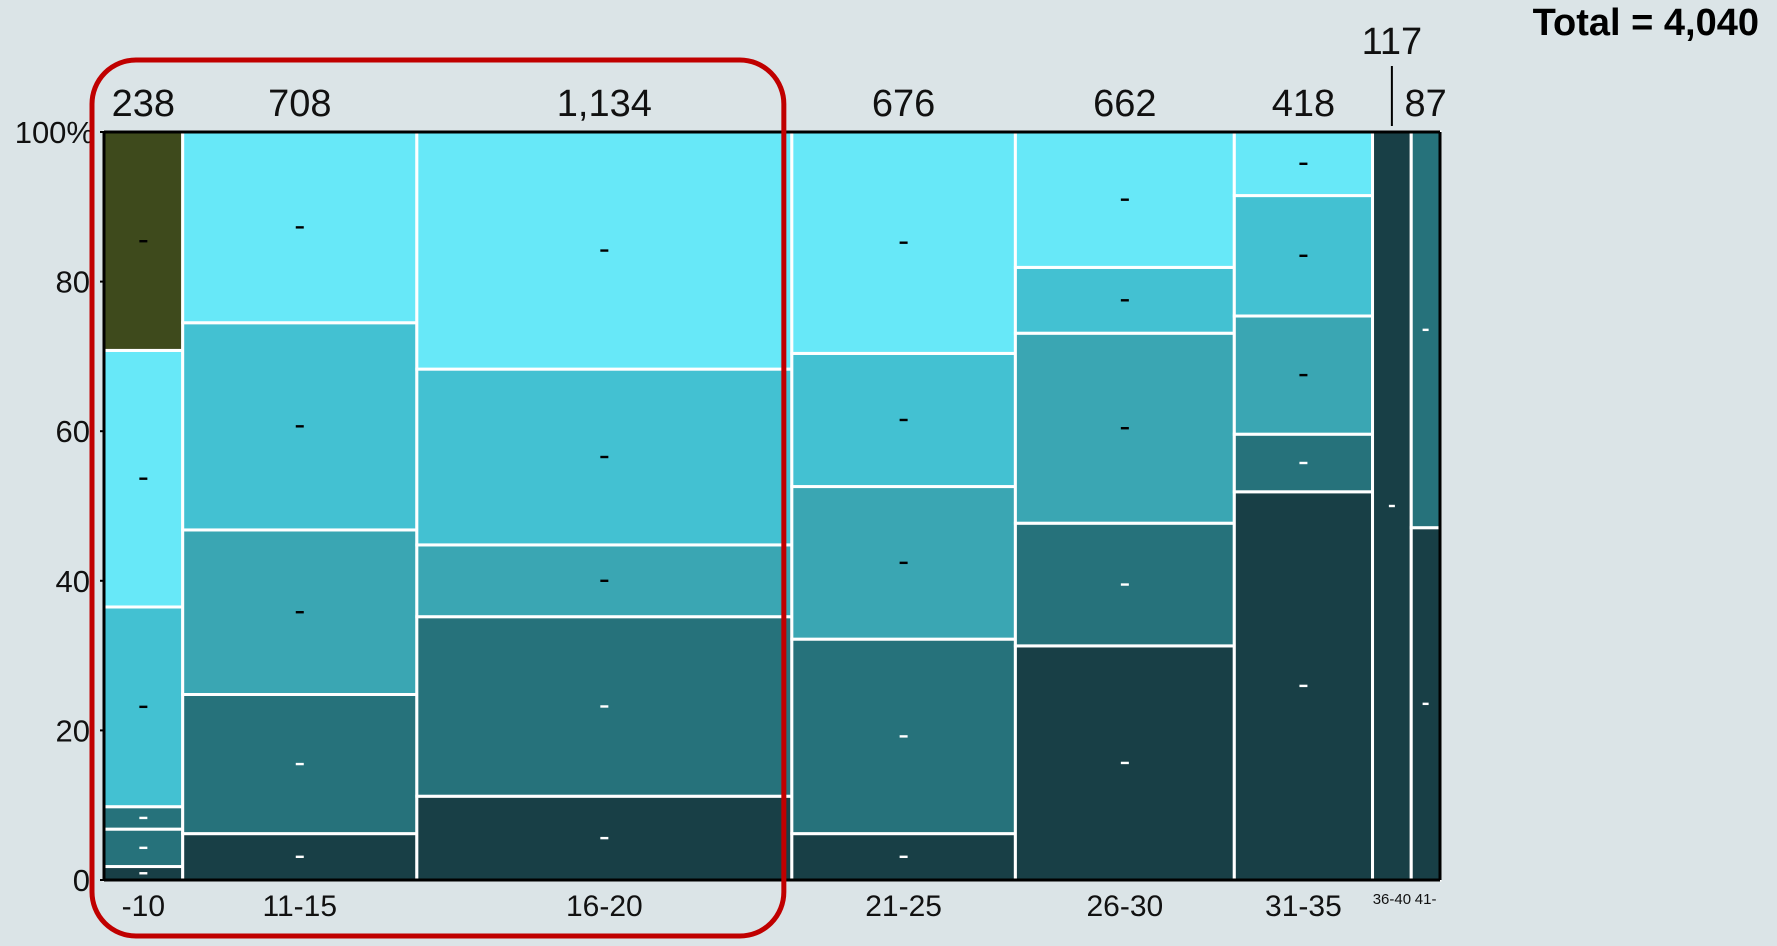 This screenshot has width=1777, height=946. I want to click on column-count-label: 117, so click(1392, 42).